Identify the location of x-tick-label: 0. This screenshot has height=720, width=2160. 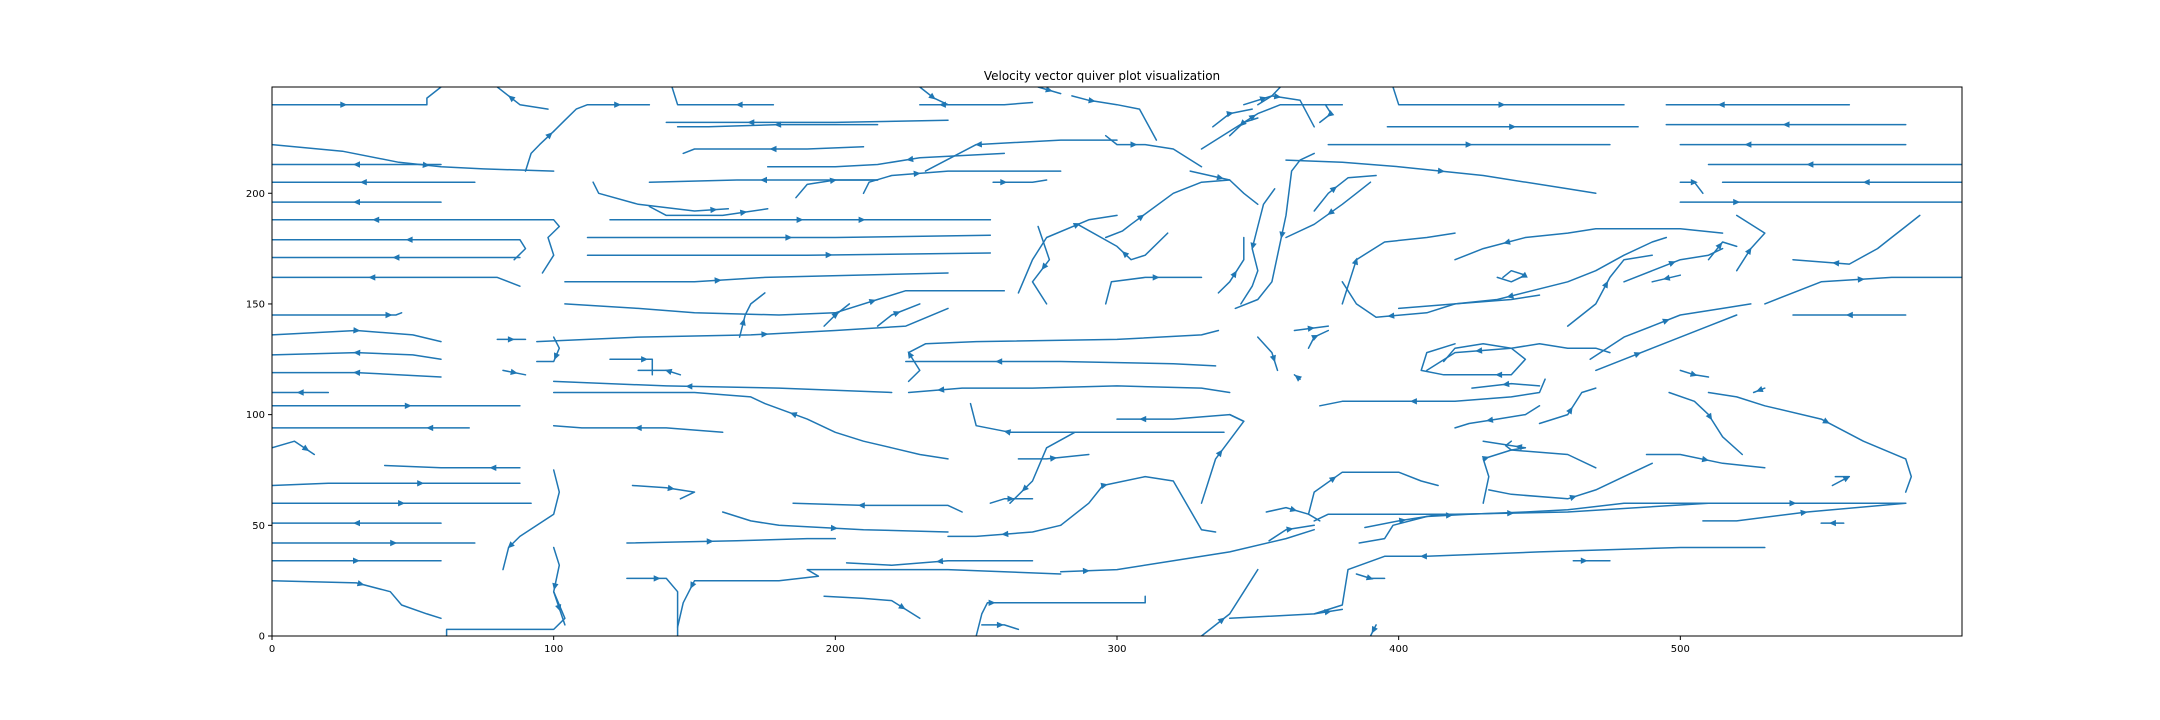
(272, 649).